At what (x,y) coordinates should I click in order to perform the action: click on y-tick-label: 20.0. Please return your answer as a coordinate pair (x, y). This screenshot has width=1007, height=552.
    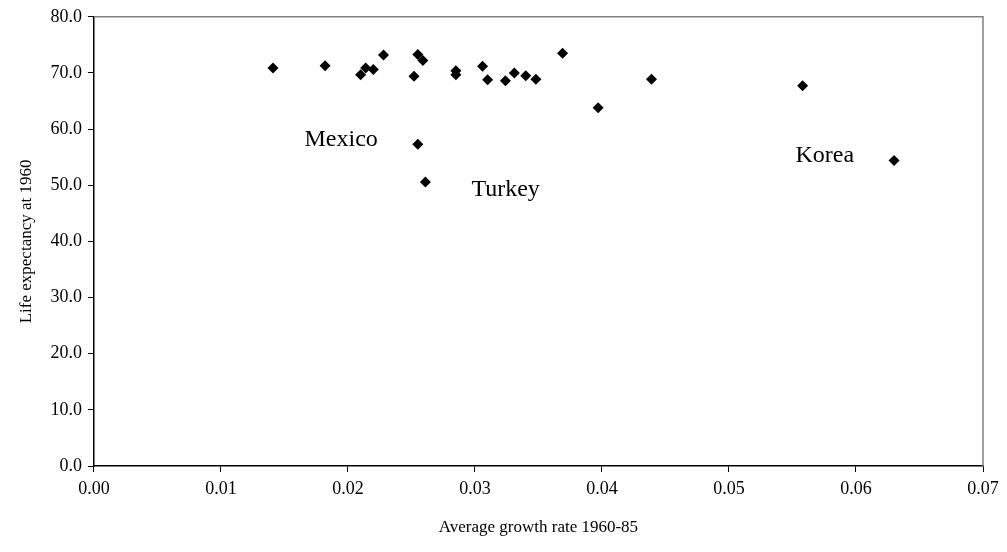
    Looking at the image, I should click on (66, 352).